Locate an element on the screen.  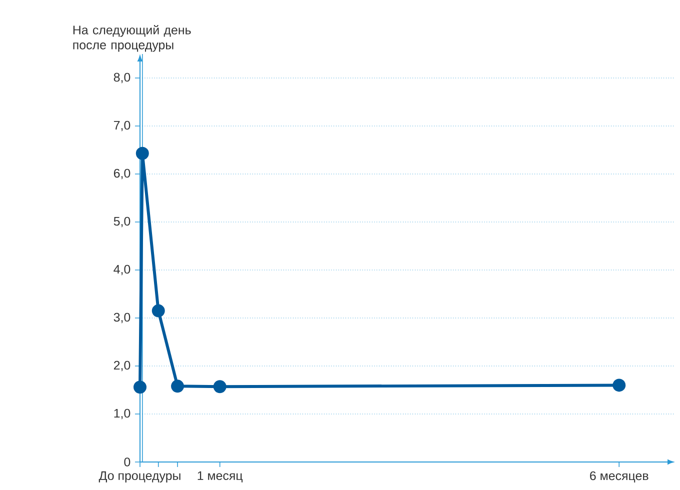
ref-line-label: На следующий день после процедуры is located at coordinates (132, 38).